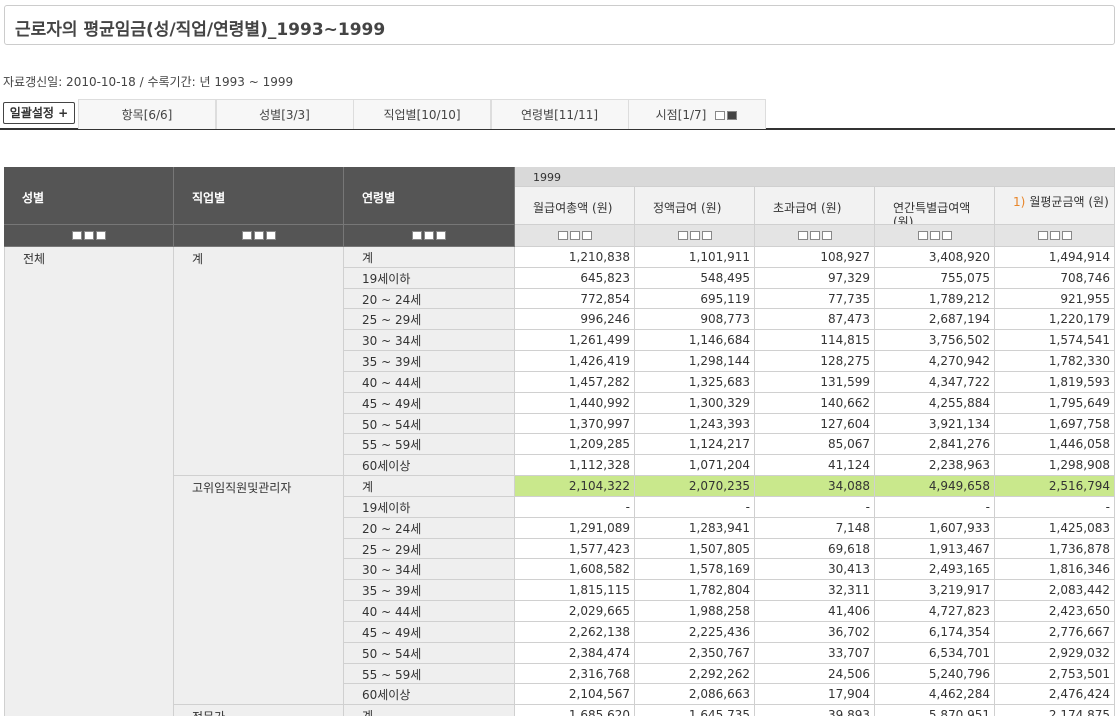 The image size is (1115, 716). I want to click on age-label: 55 ~ 59세, so click(429, 445).